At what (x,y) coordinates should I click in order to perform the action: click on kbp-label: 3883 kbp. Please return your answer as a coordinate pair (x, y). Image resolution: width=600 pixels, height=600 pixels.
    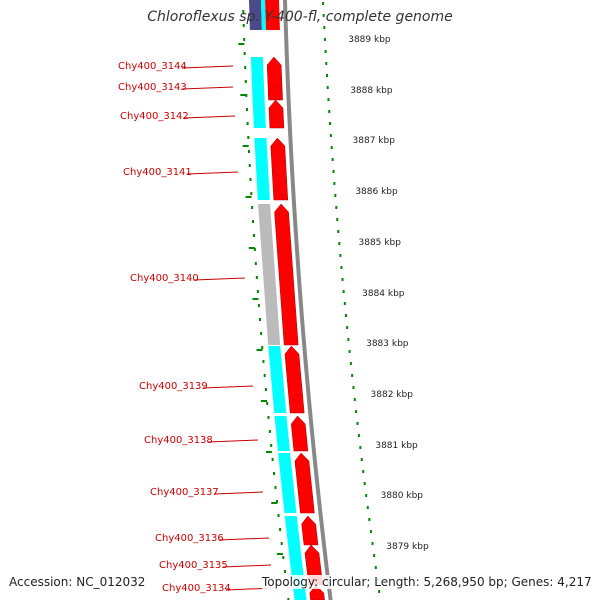
    Looking at the image, I should click on (387, 344).